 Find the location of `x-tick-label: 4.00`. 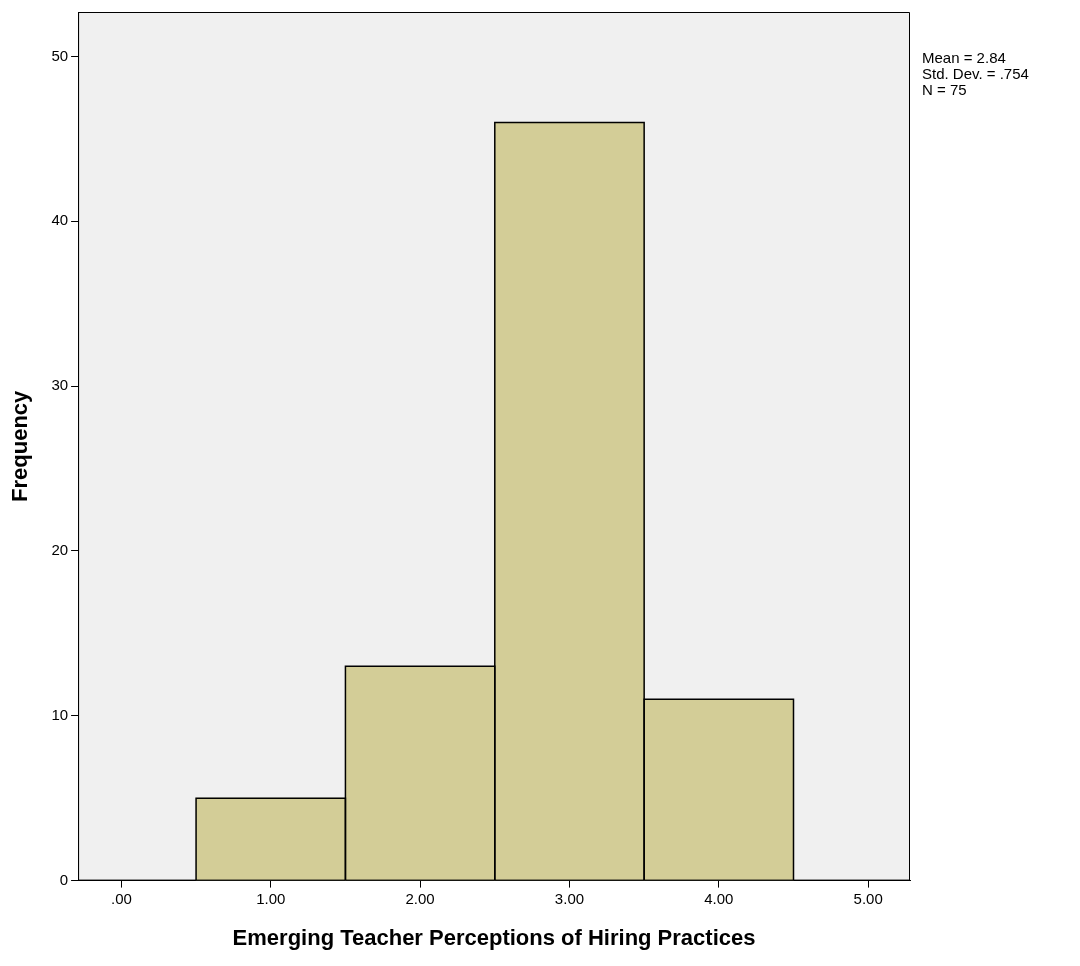

x-tick-label: 4.00 is located at coordinates (719, 898).